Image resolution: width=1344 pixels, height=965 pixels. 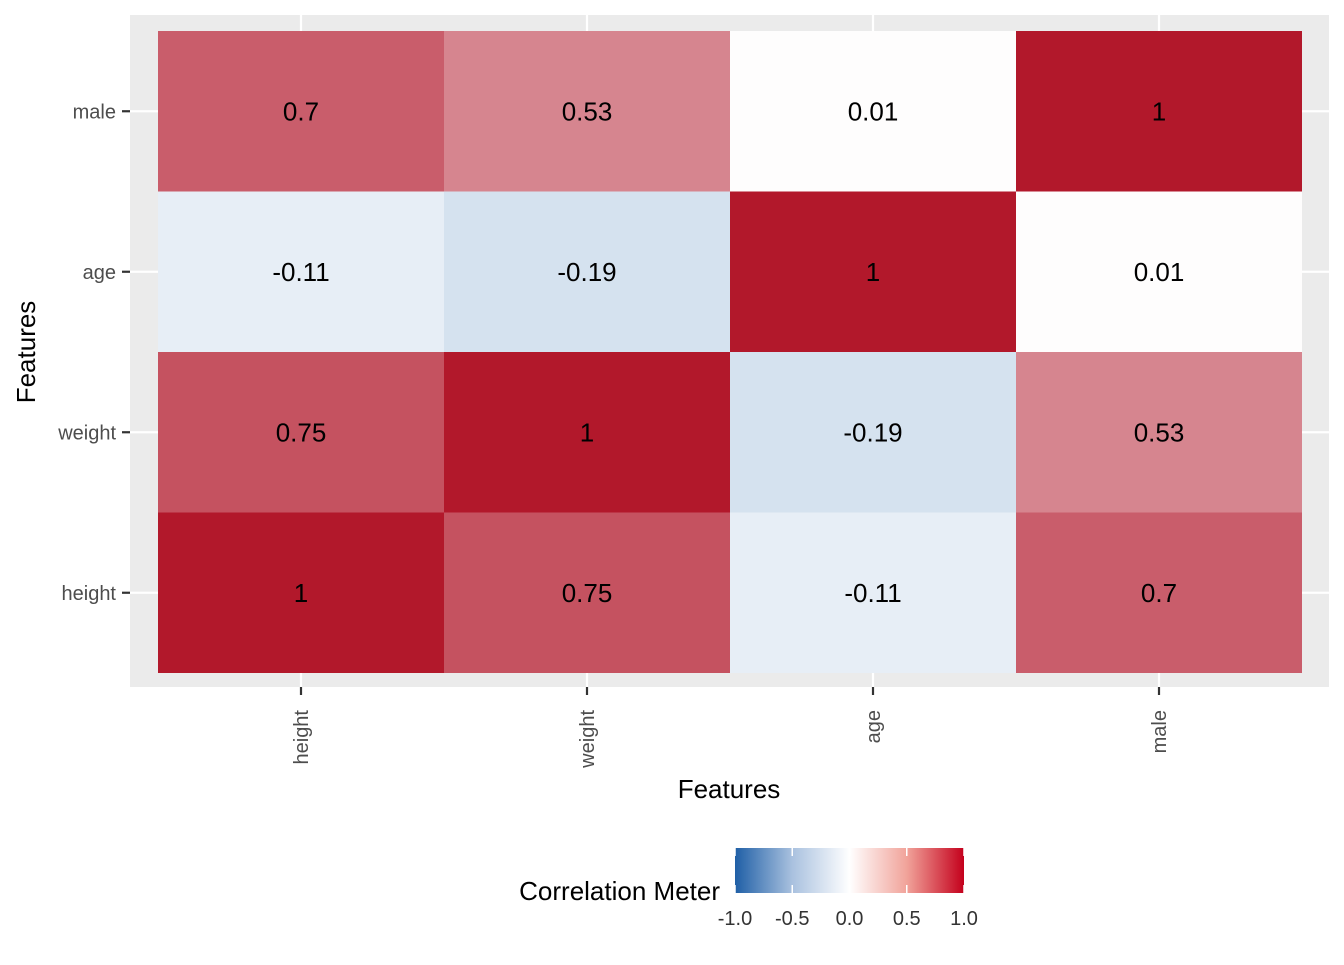 What do you see at coordinates (99, 273) in the screenshot?
I see `y-axis-tick-label: age` at bounding box center [99, 273].